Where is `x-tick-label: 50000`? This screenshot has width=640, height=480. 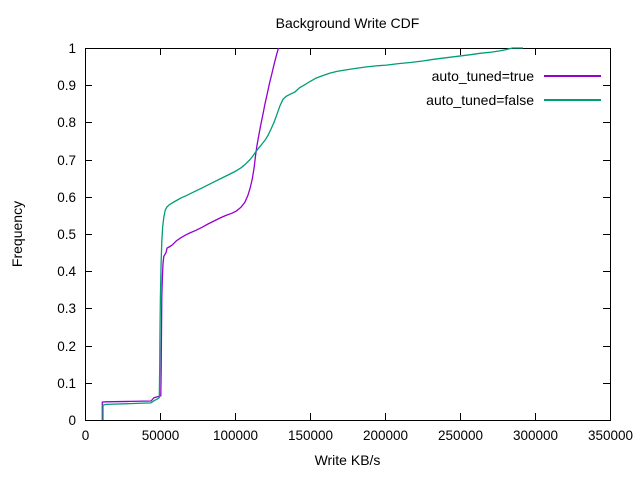 x-tick-label: 50000 is located at coordinates (161, 435).